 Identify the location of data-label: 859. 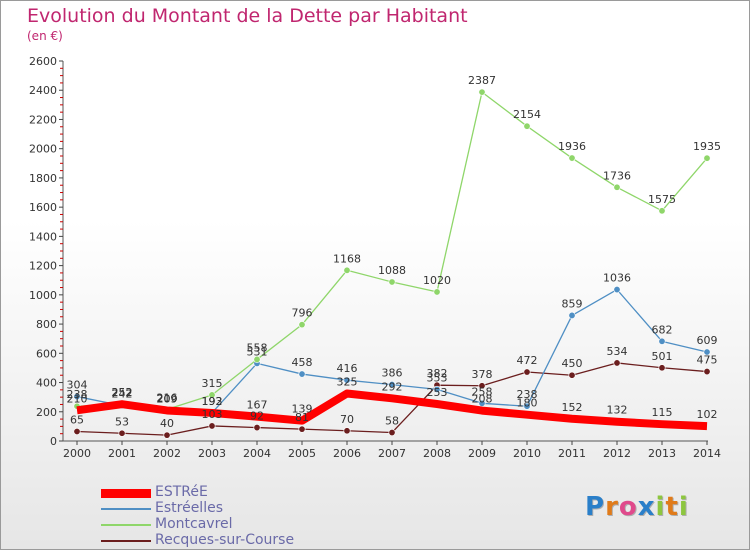
(572, 303).